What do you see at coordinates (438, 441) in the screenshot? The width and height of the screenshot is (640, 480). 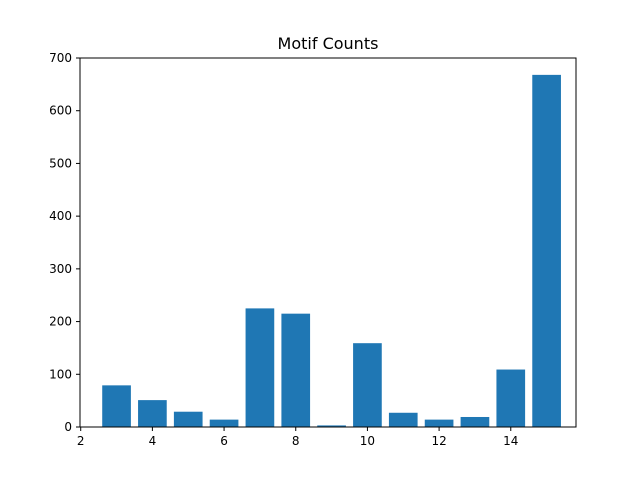 I see `x-tick-label: 12` at bounding box center [438, 441].